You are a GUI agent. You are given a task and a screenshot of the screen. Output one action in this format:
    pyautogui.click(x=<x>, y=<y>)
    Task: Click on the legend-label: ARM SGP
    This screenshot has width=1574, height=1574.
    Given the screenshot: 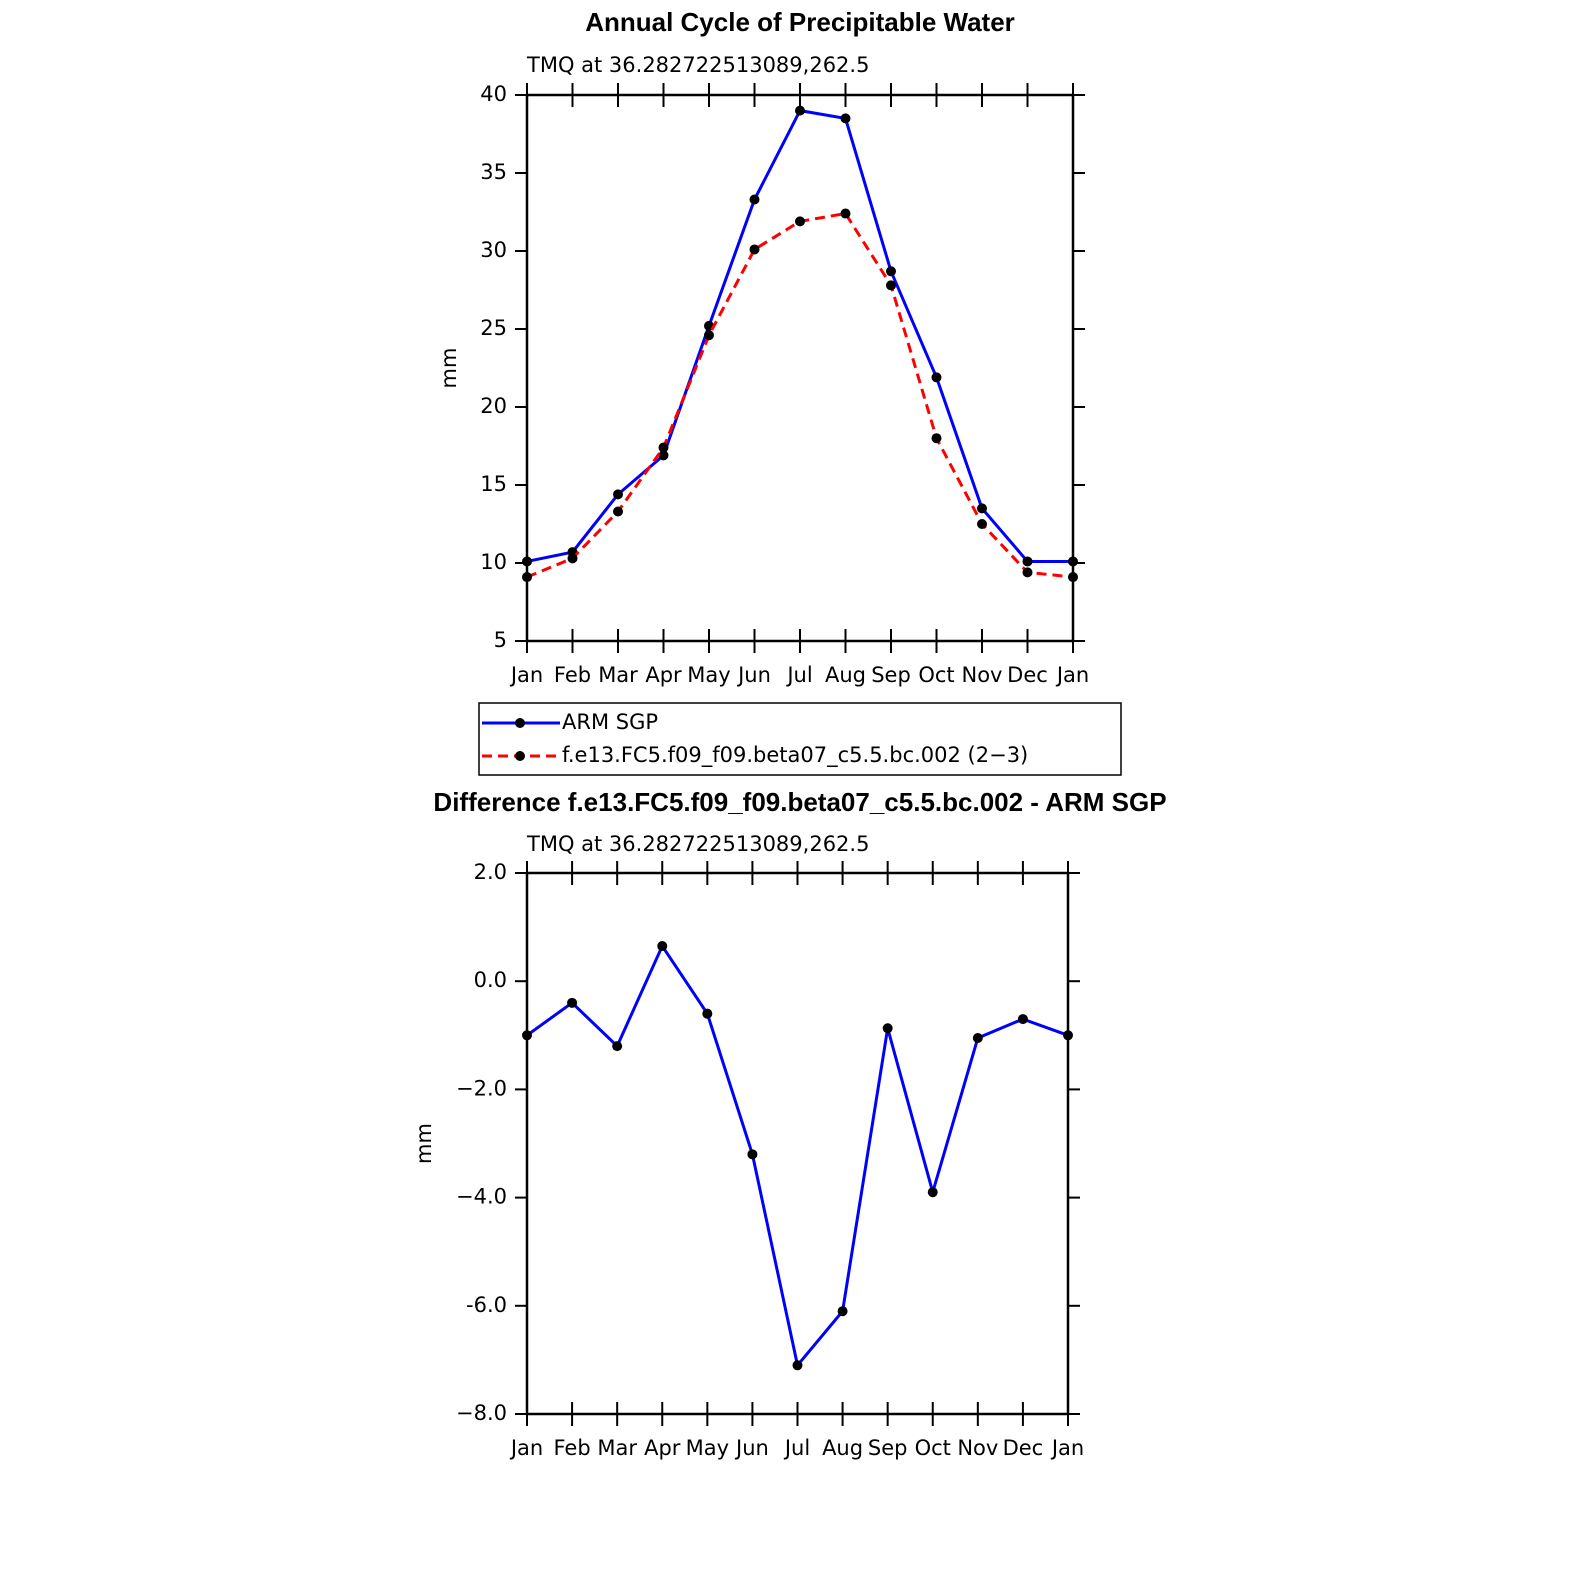 What is the action you would take?
    pyautogui.click(x=610, y=722)
    